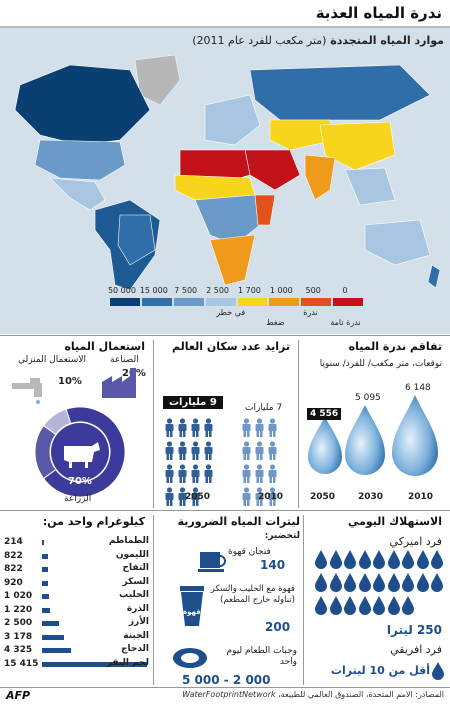 The height and width of the screenshot is (705, 450). What do you see at coordinates (273, 565) in the screenshot?
I see `coffee-value: 140` at bounding box center [273, 565].